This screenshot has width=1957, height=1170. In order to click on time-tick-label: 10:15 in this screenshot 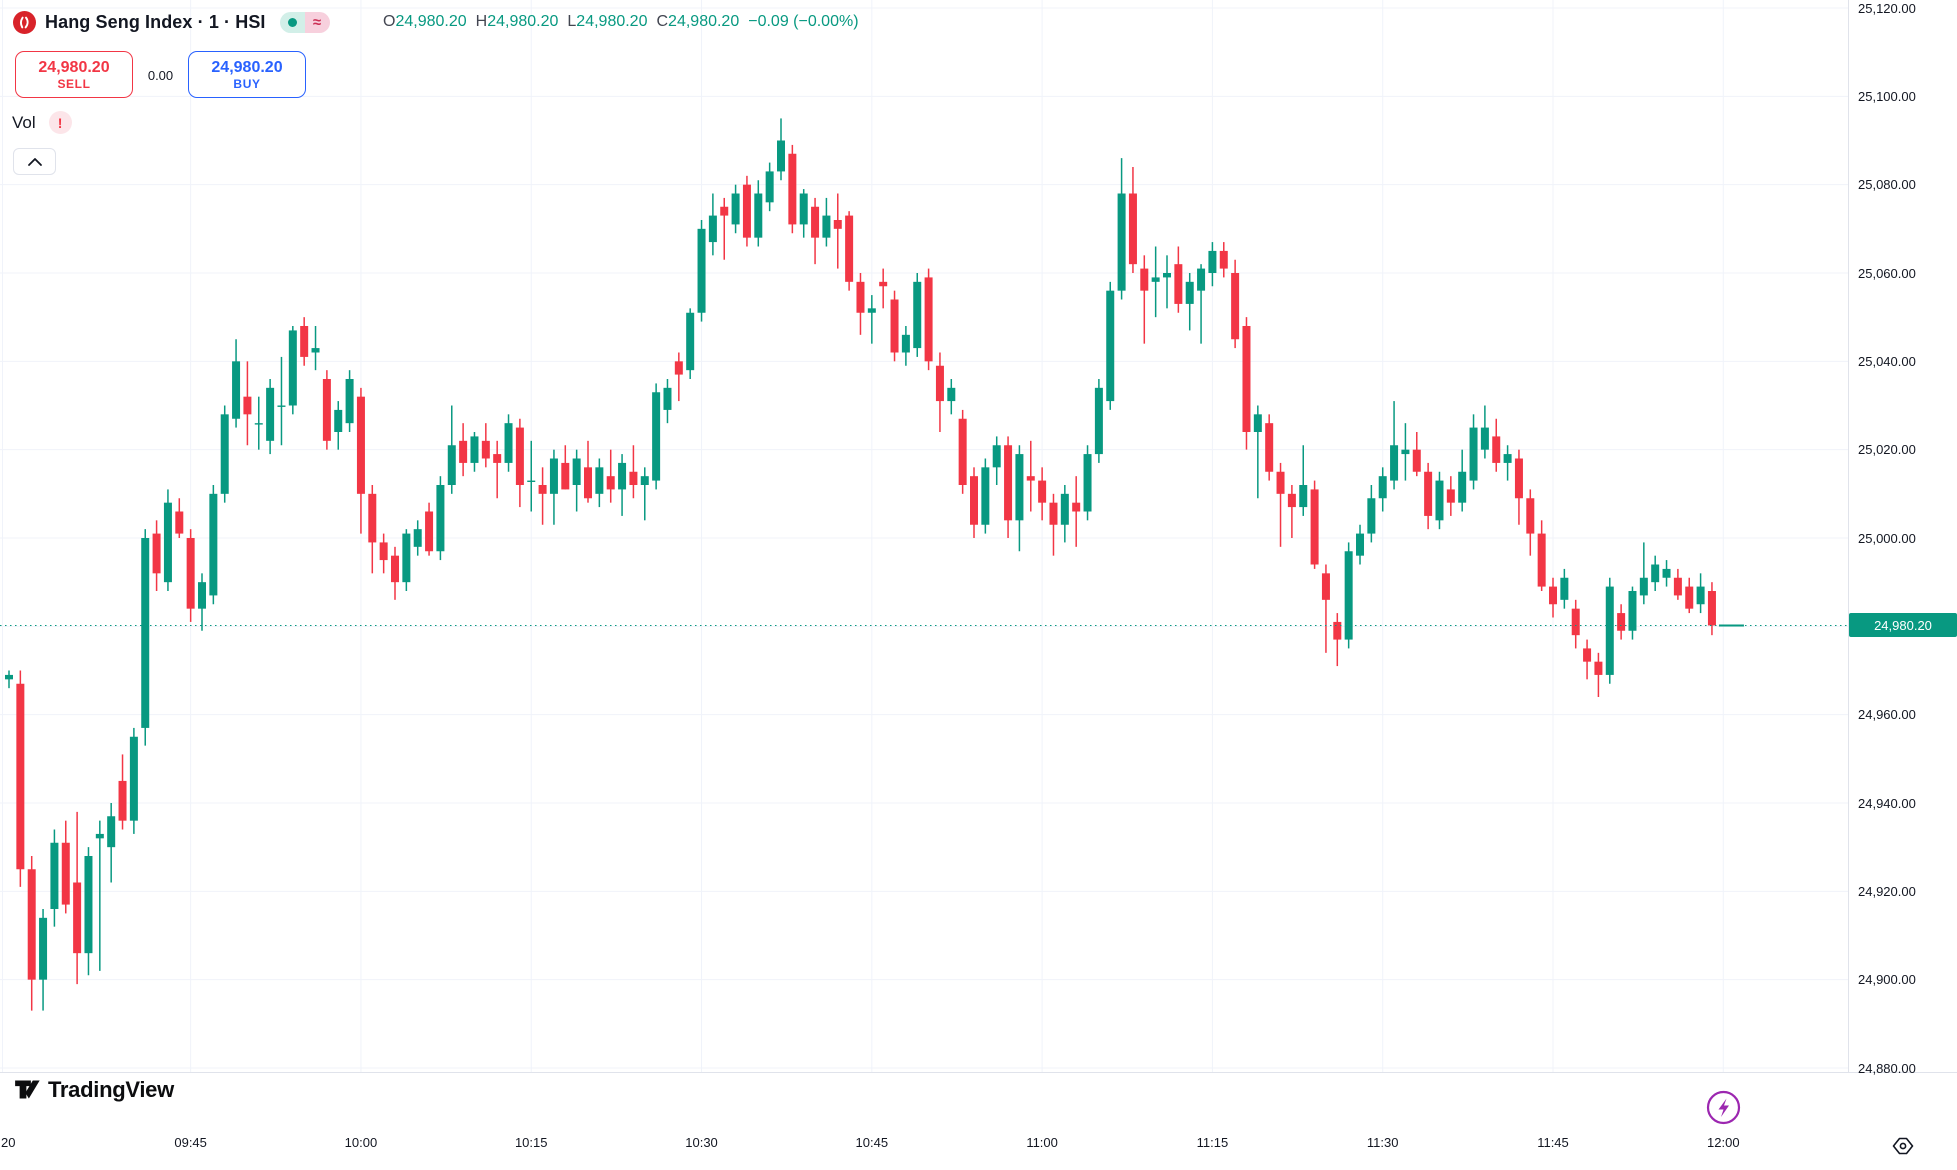, I will do `click(531, 1142)`.